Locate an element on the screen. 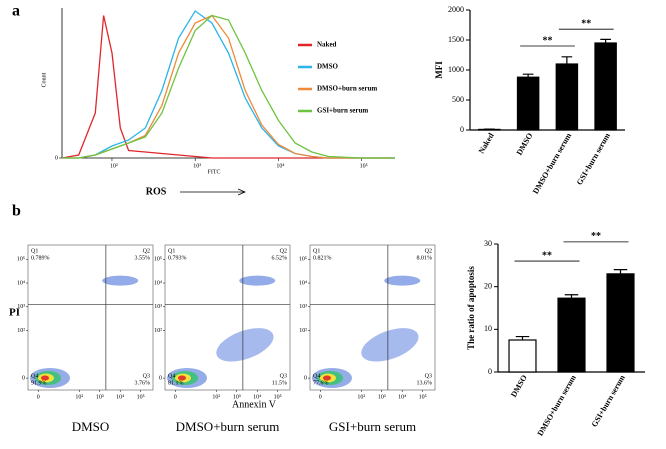 Image resolution: width=666 pixels, height=449 pixels. plot-name: GSI+burn serum is located at coordinates (372, 426).